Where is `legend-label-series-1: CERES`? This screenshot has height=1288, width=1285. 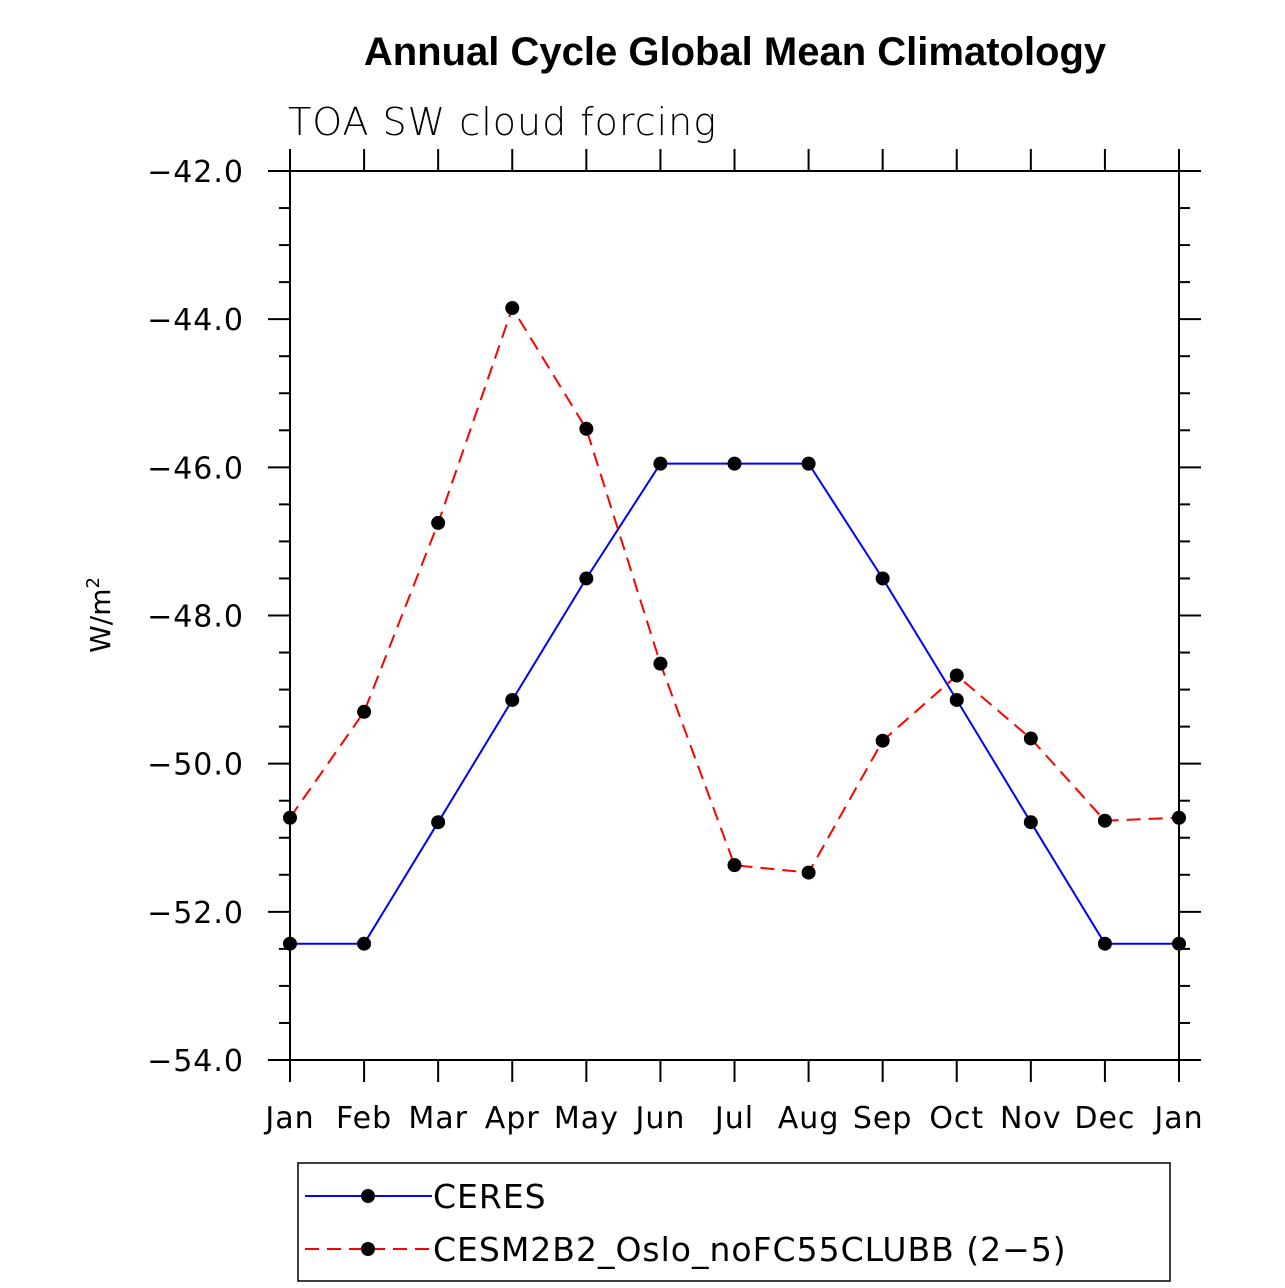
legend-label-series-1: CERES is located at coordinates (490, 1196).